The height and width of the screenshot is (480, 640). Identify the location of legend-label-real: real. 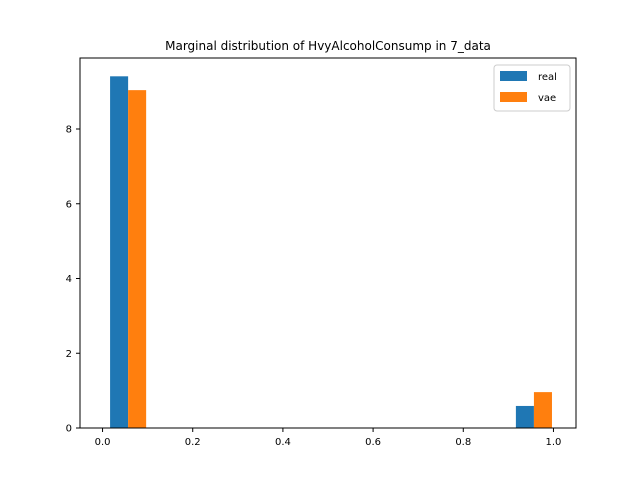
(547, 77).